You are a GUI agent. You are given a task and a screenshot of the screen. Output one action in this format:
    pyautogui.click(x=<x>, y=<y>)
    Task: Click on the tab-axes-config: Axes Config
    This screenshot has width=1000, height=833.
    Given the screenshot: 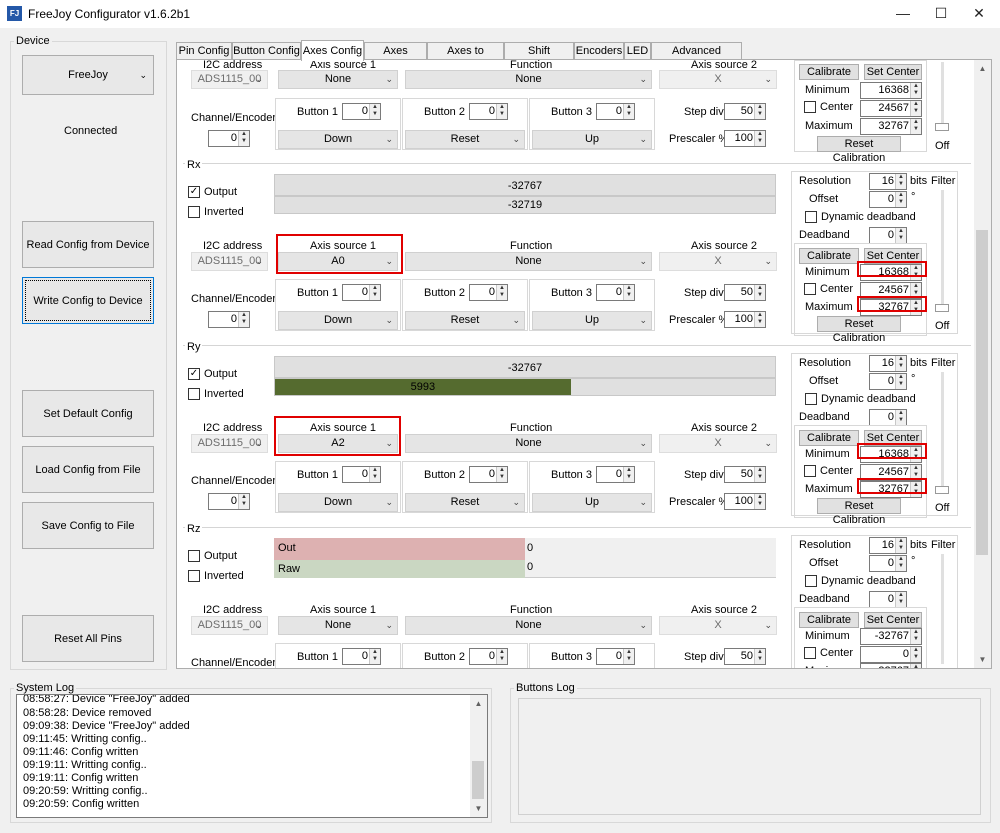 What is the action you would take?
    pyautogui.click(x=332, y=50)
    